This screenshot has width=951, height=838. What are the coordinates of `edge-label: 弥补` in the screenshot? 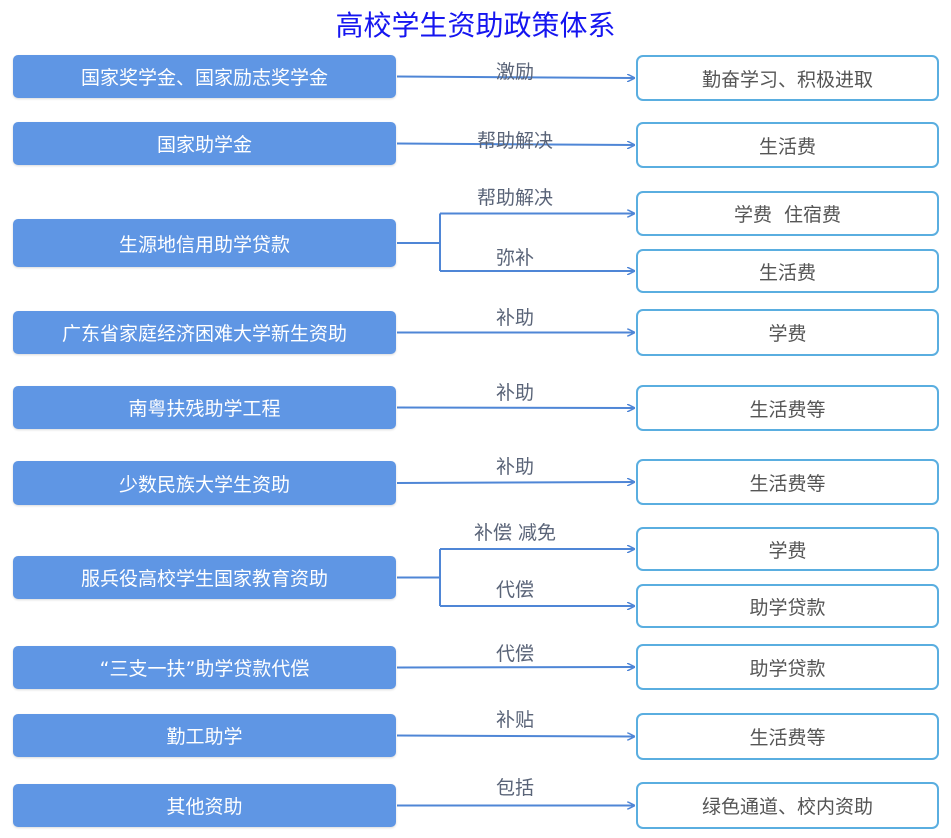 It's located at (514, 258).